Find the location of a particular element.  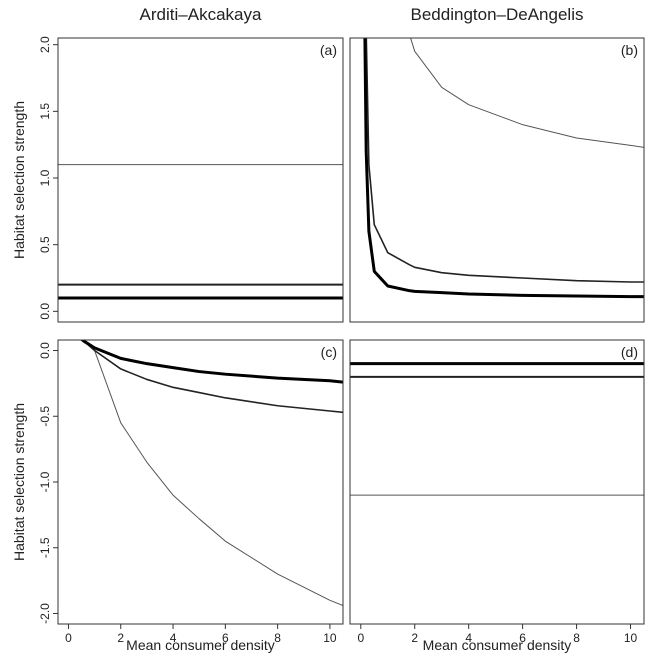

column-title: Beddington–DeAngelis is located at coordinates (497, 14).